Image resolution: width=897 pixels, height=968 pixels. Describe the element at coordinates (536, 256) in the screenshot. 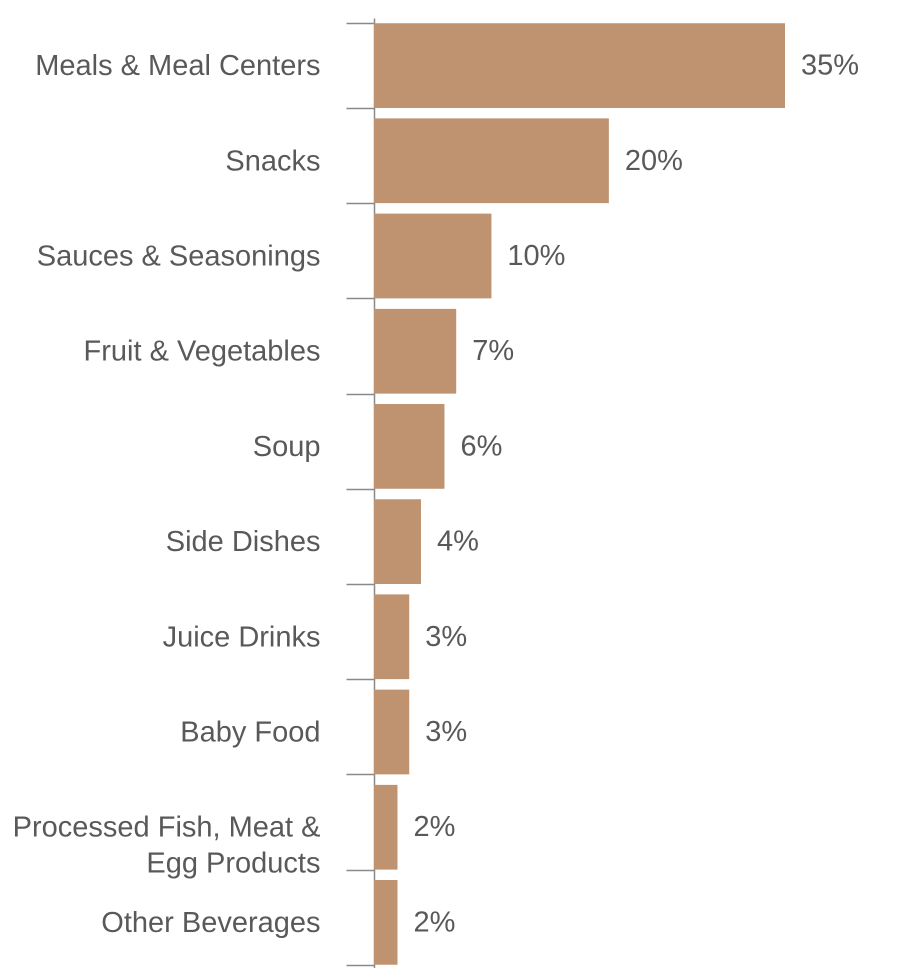

I see `data-label: 10%` at that location.